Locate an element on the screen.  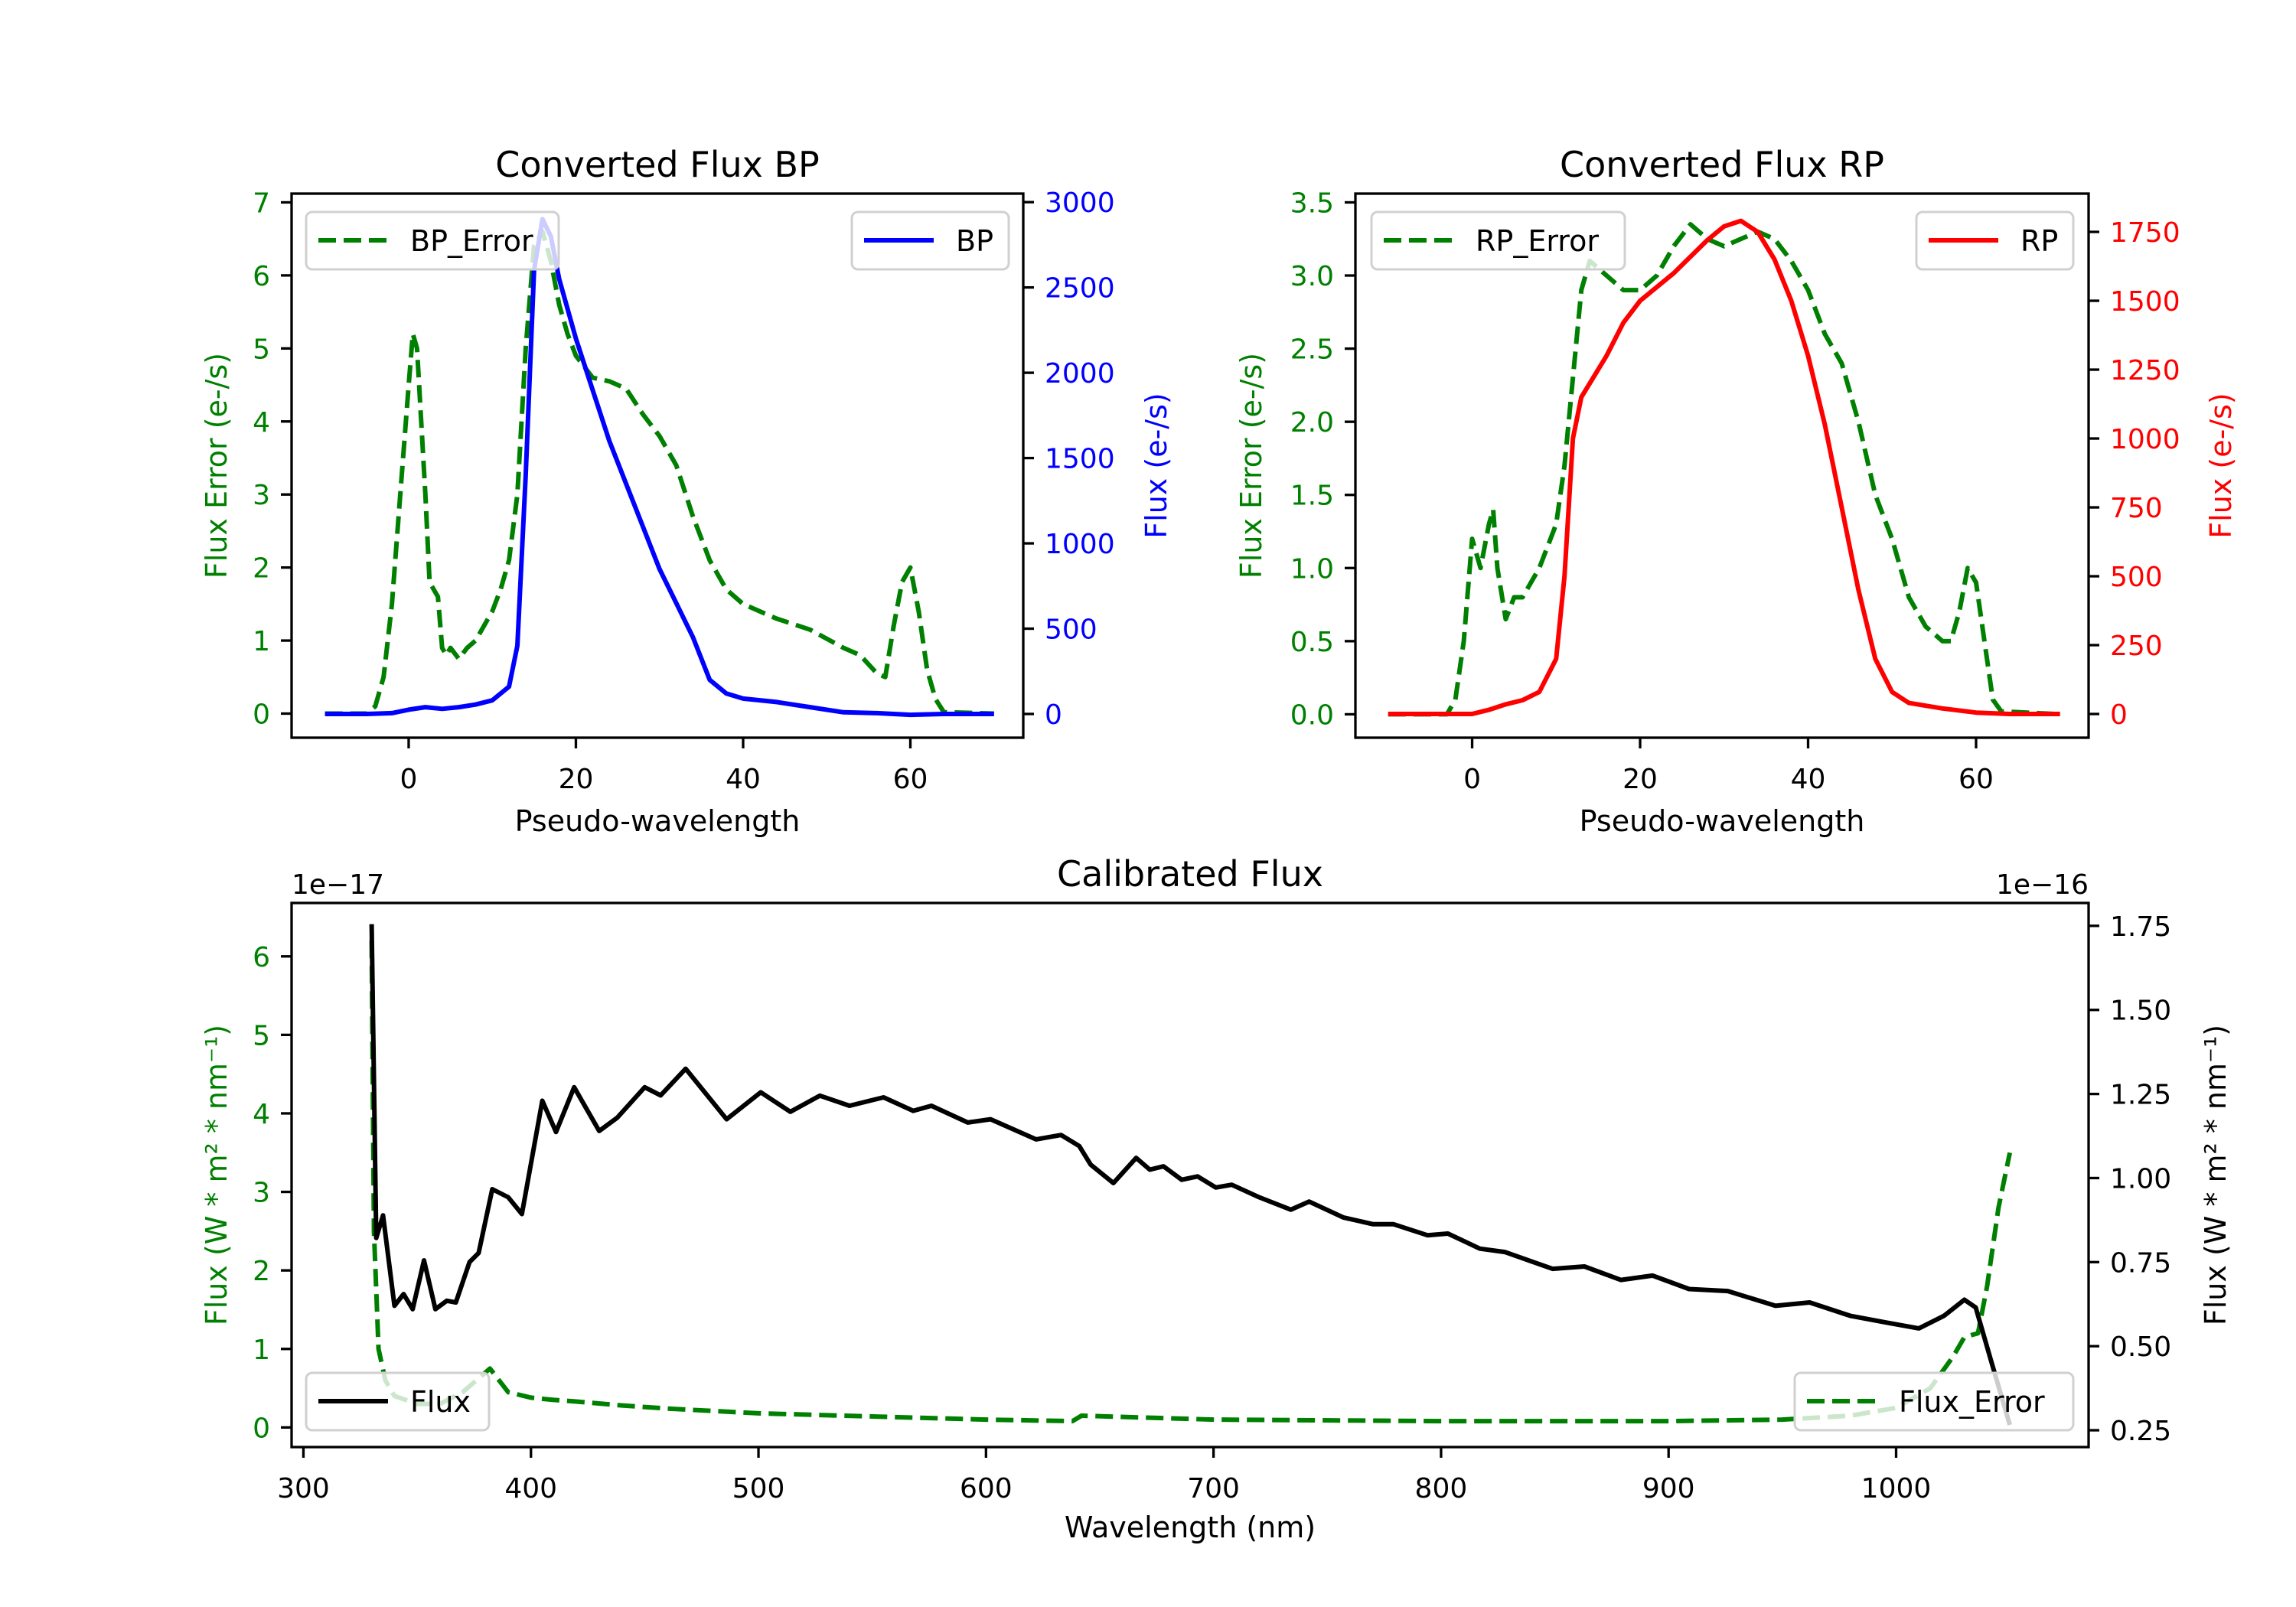
x-tick-label: 600 is located at coordinates (986, 1488).